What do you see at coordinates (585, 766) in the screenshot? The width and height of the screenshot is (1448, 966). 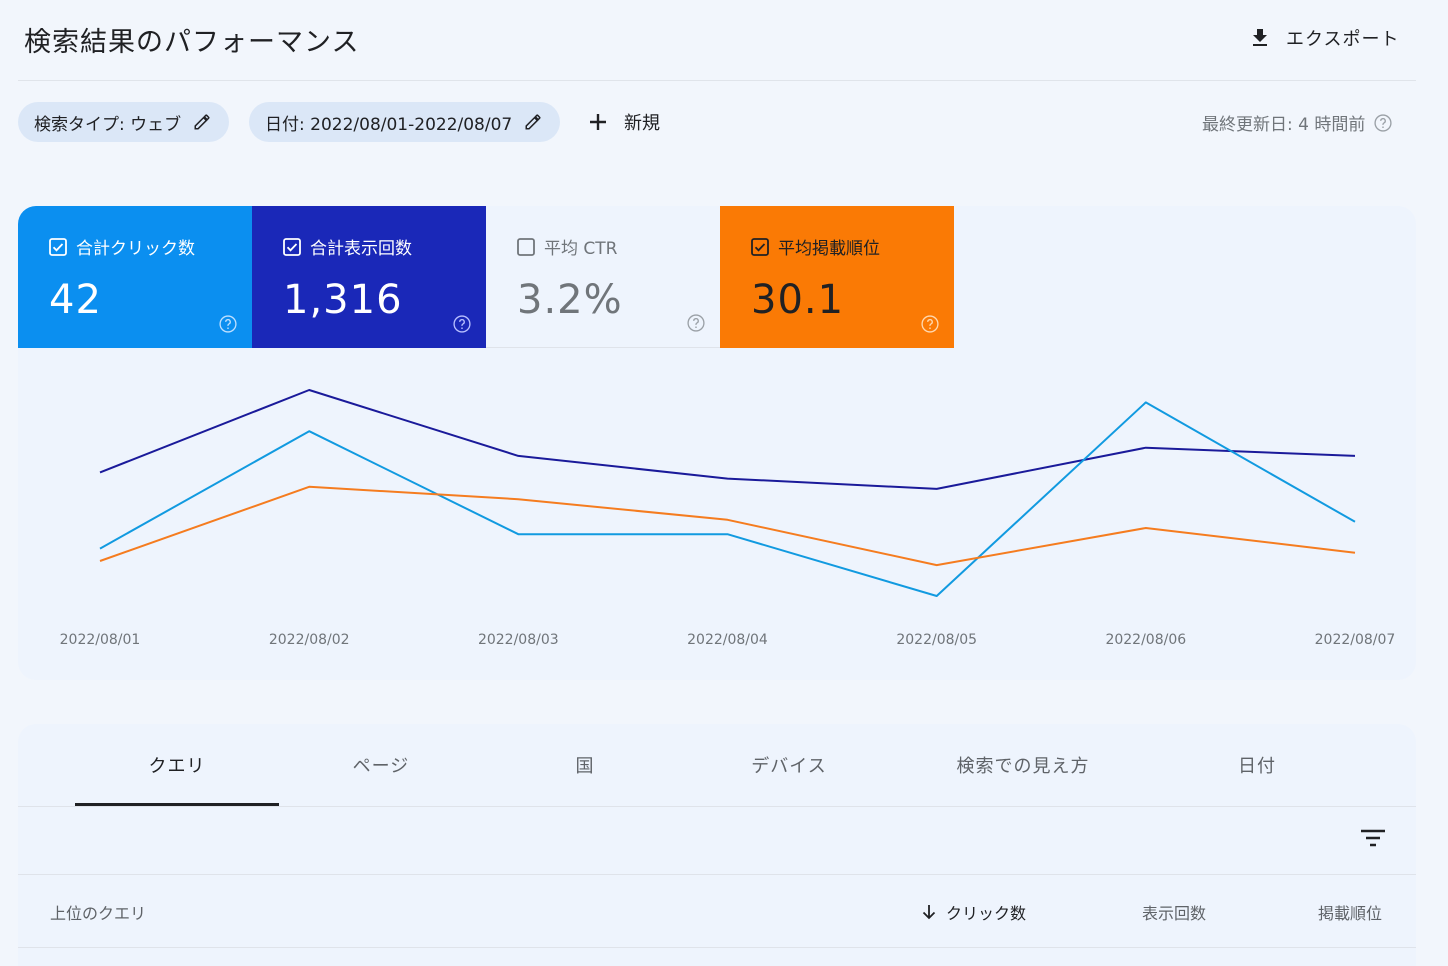 I see `tab-country: 国` at bounding box center [585, 766].